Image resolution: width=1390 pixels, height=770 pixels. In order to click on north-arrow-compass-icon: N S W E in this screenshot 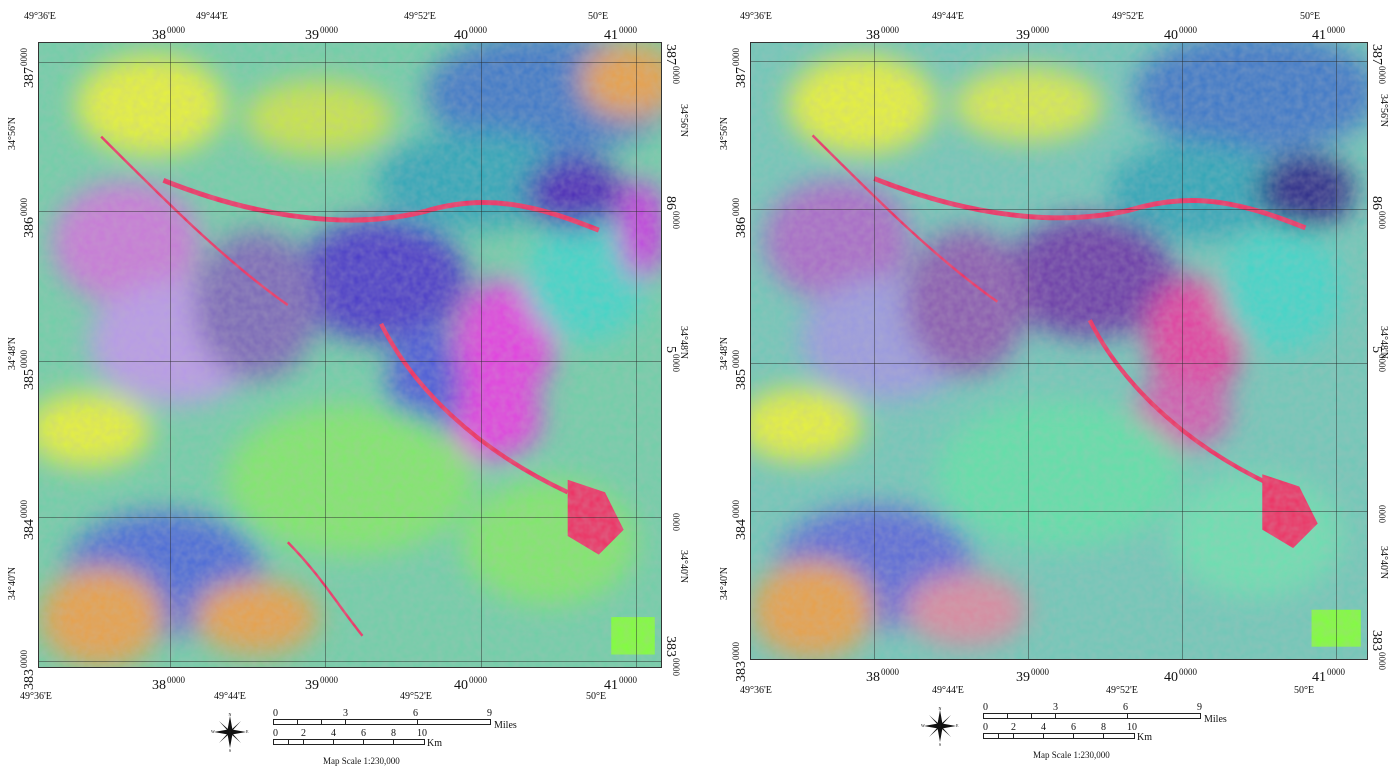, I will do `click(230, 732)`.